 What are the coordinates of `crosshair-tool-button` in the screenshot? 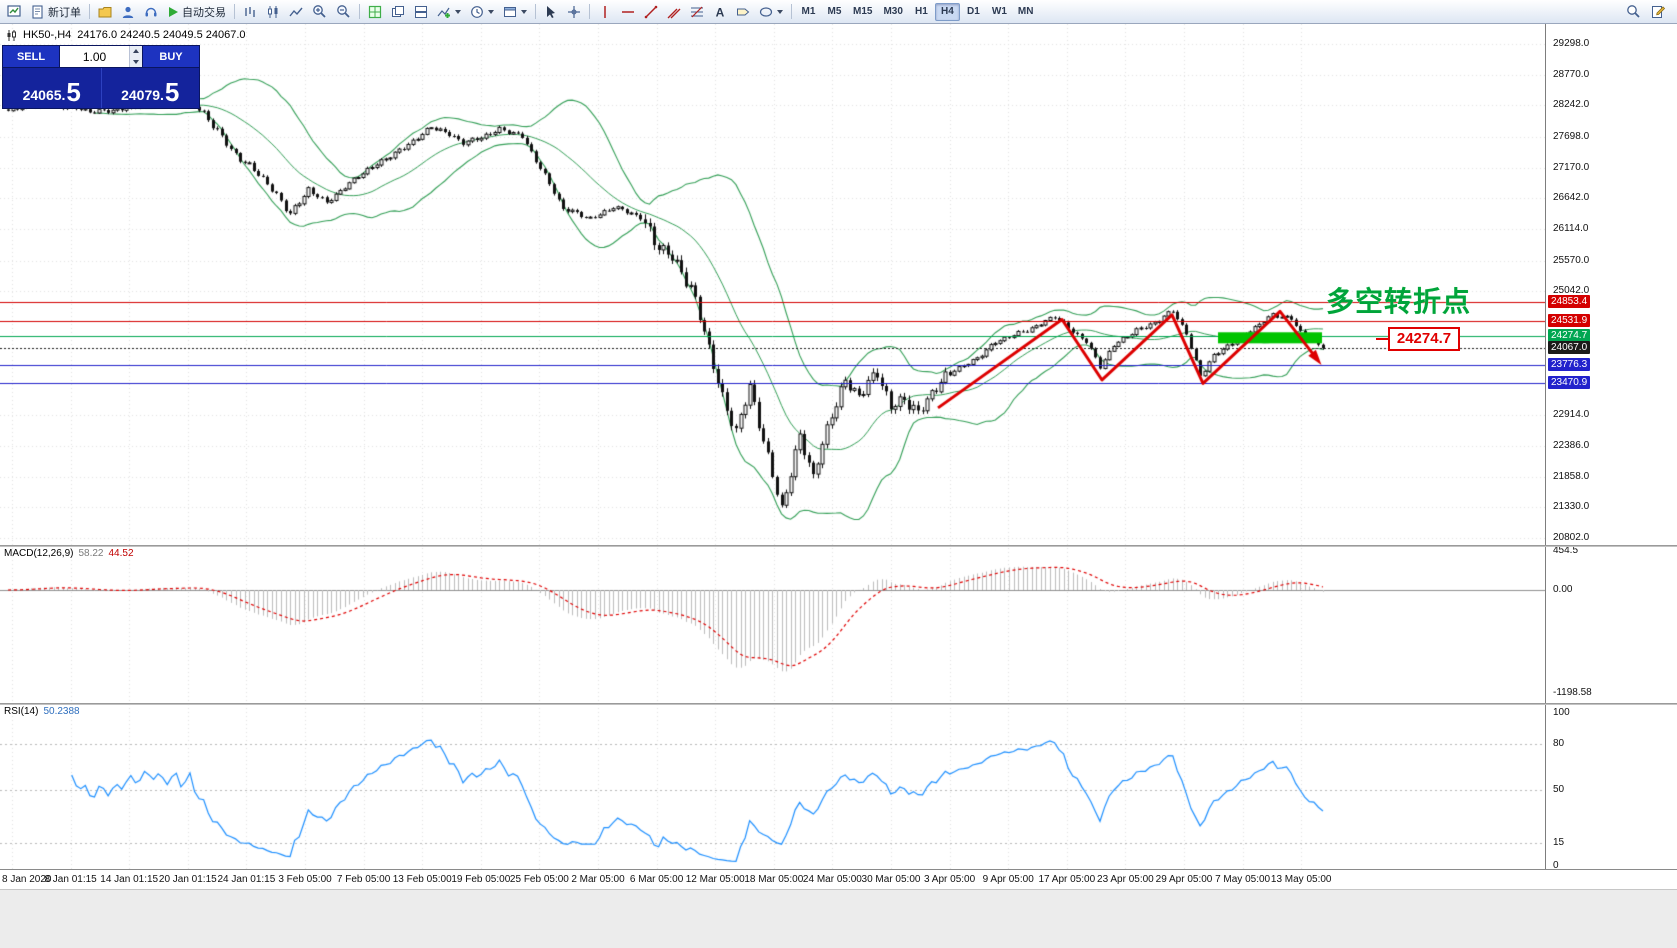 It's located at (574, 12).